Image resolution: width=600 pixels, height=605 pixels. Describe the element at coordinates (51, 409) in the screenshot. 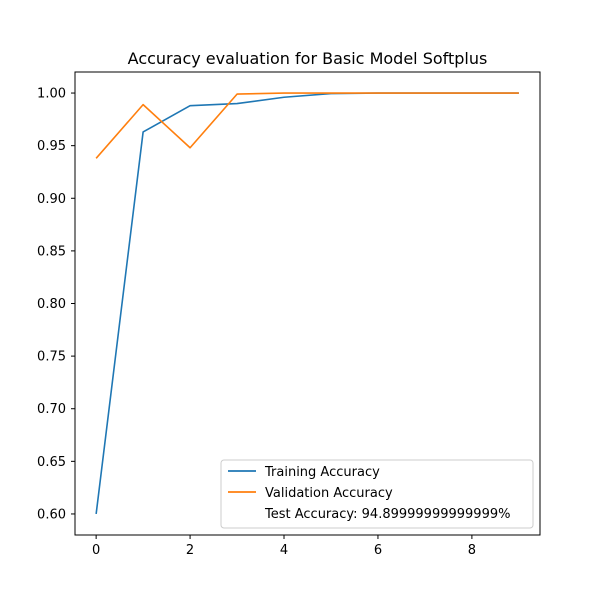

I see `y-tick-label: 0.70` at that location.